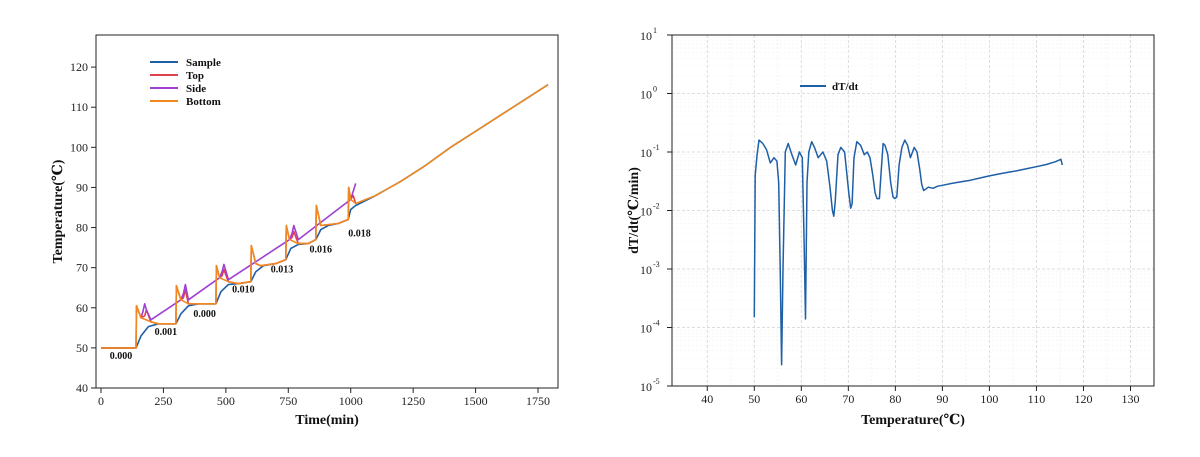 This screenshot has width=1200, height=457. What do you see at coordinates (82, 348) in the screenshot?
I see `y-tick-label: 50` at bounding box center [82, 348].